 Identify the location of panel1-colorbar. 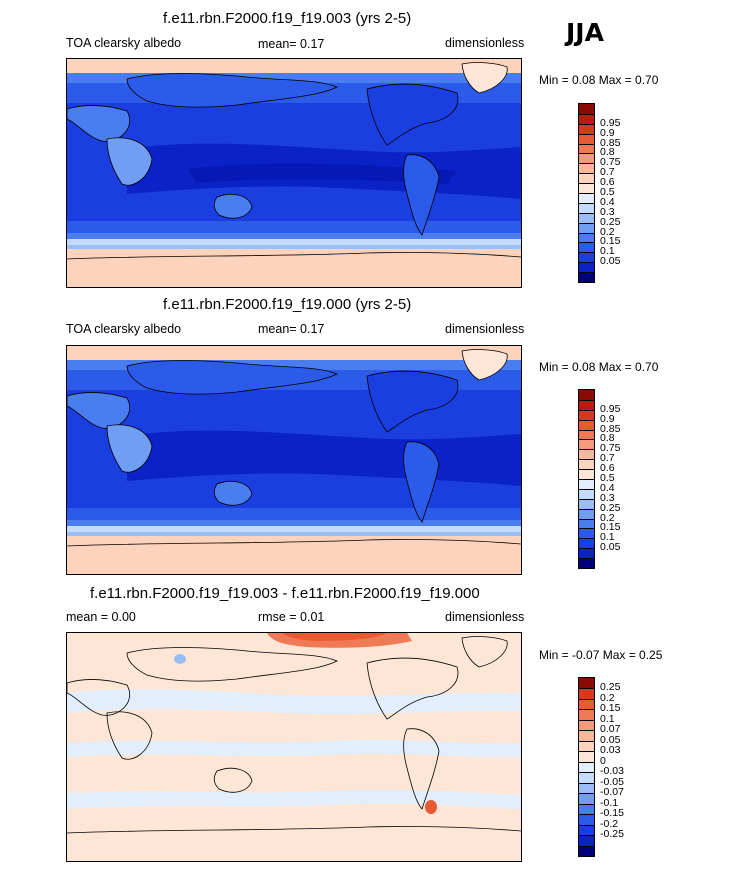
(586, 193).